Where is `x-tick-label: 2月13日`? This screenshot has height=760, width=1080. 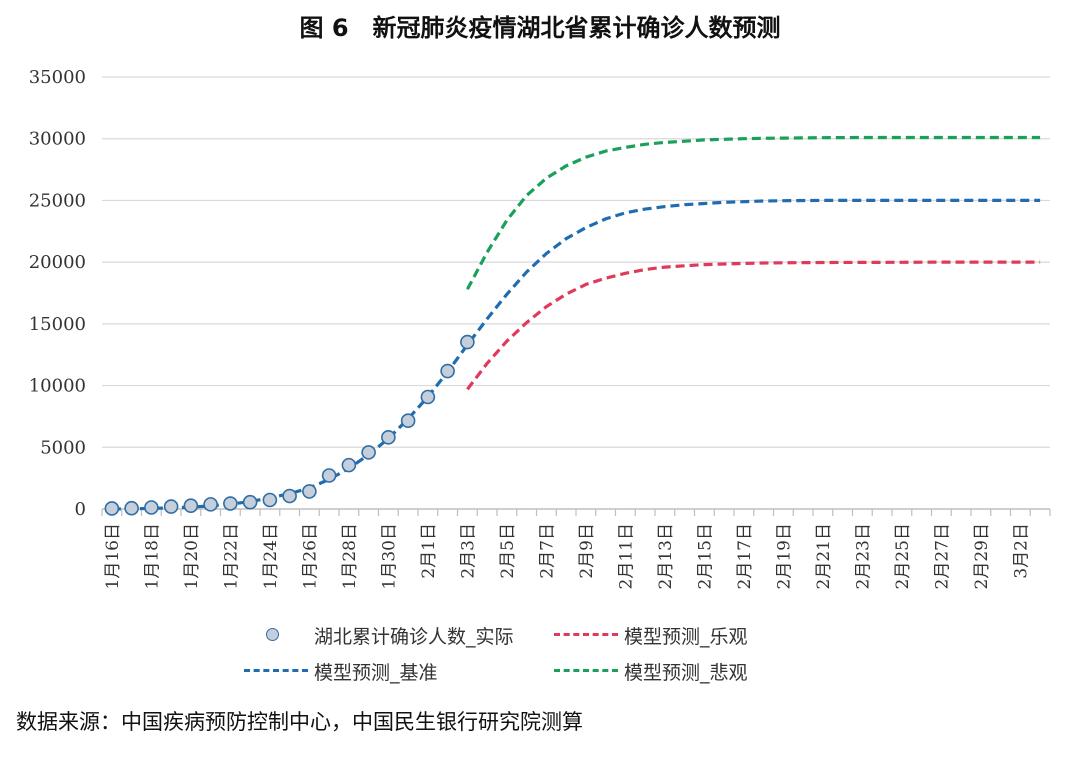 x-tick-label: 2月13日 is located at coordinates (666, 556).